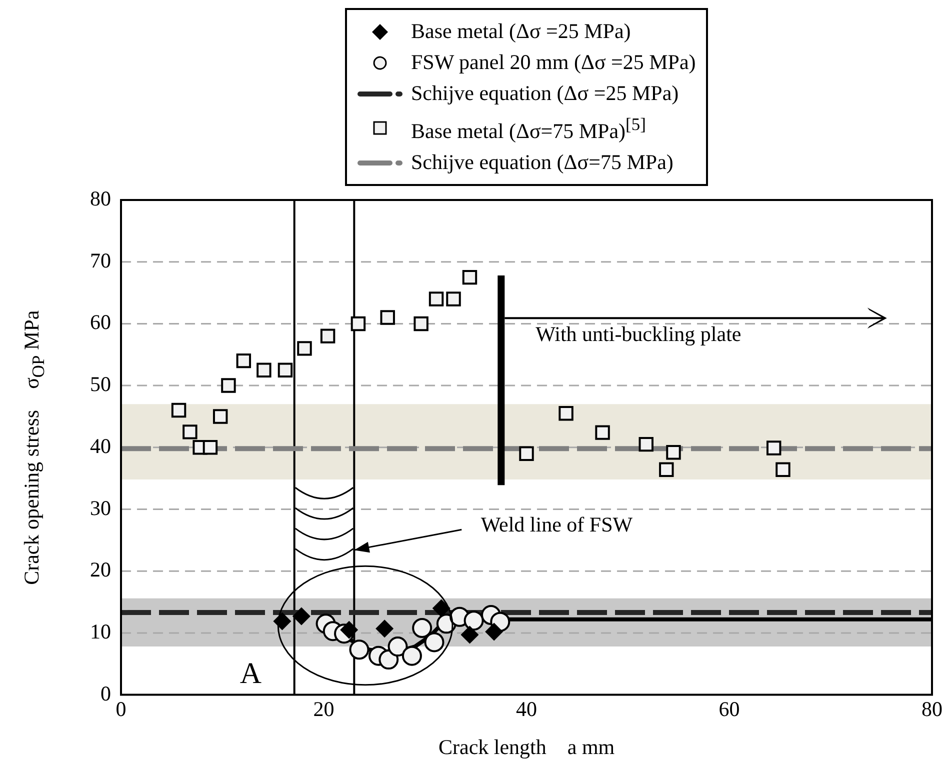 This screenshot has width=946, height=778. I want to click on y-tick-label: 80, so click(100, 198).